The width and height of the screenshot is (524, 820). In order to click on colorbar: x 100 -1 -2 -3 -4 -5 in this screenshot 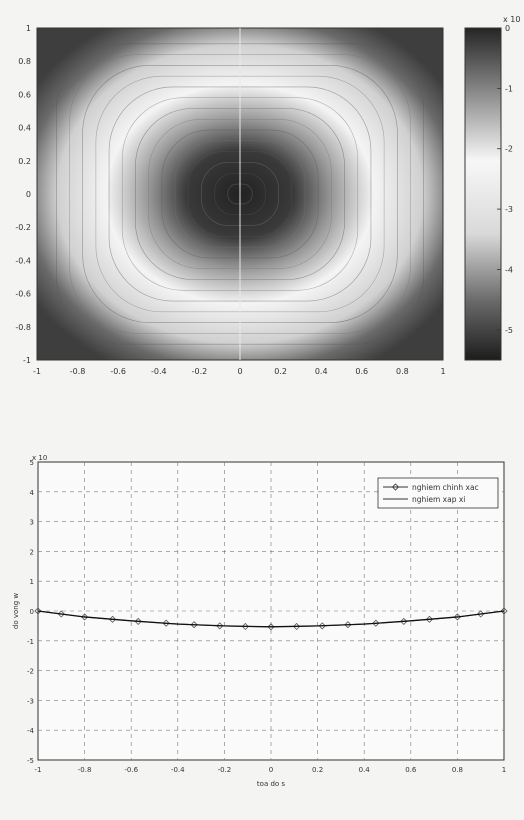, I will do `click(492, 188)`.